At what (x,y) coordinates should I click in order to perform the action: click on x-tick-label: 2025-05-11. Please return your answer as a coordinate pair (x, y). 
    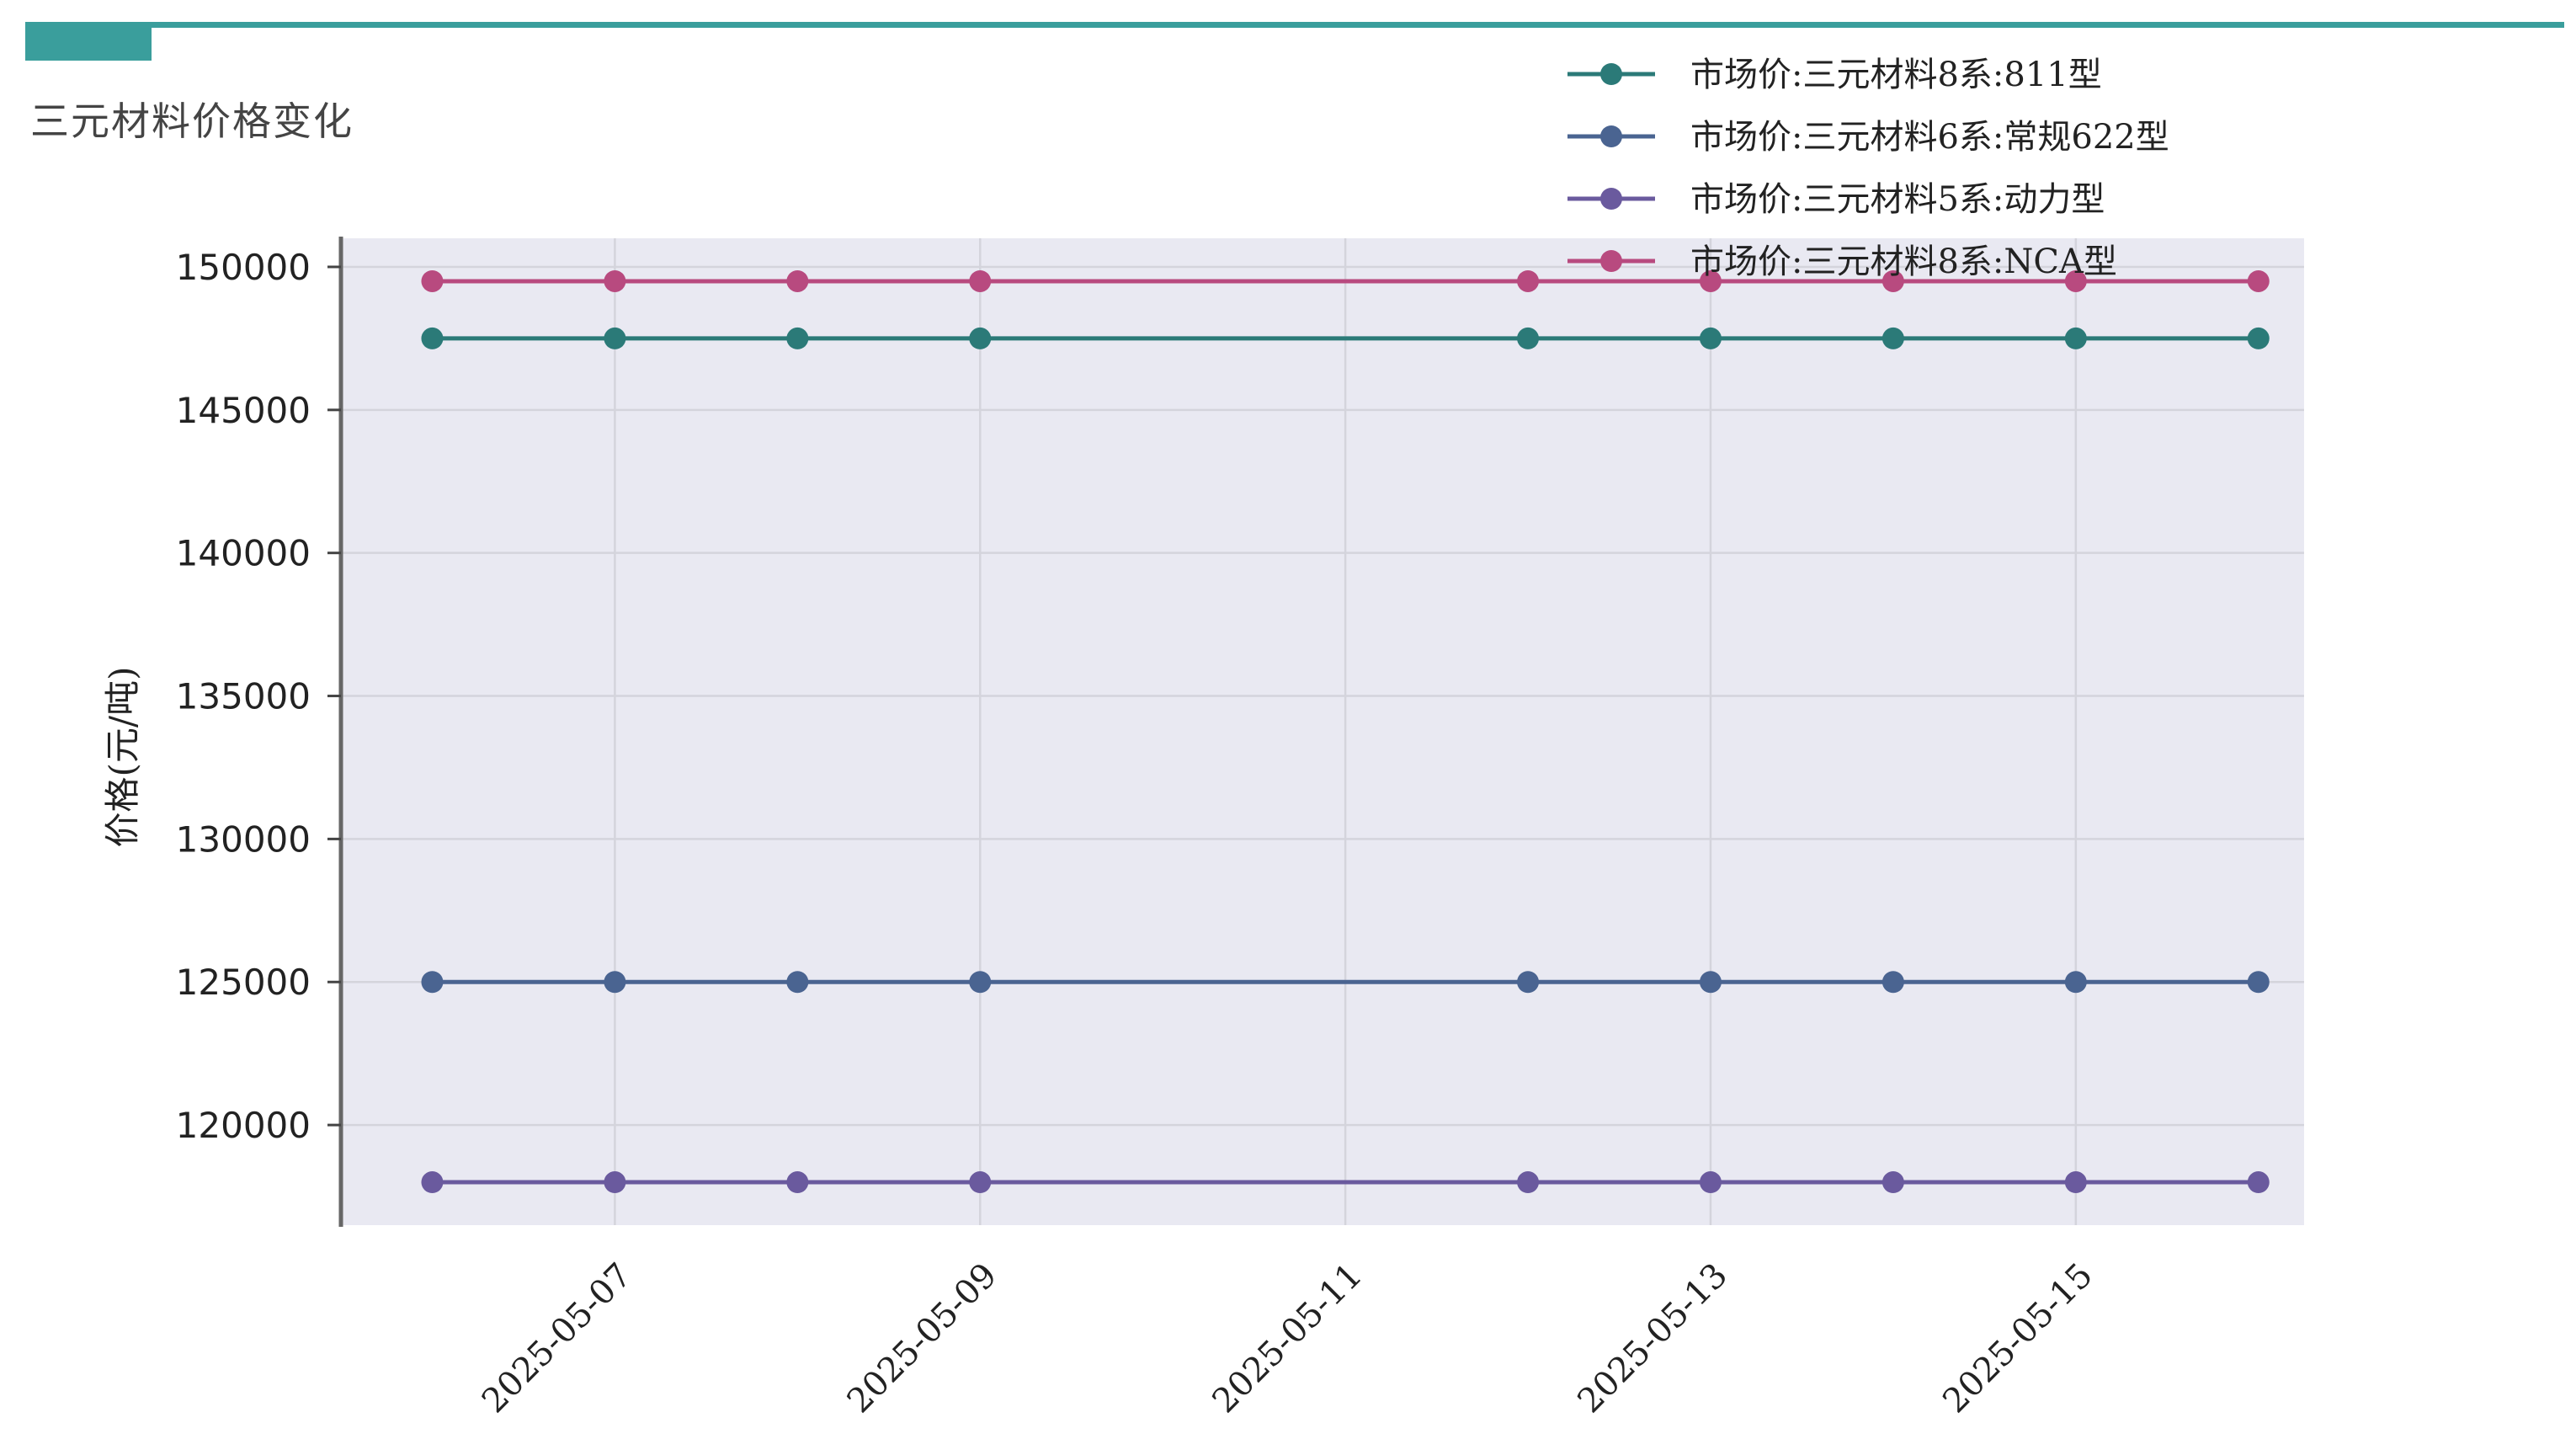
    Looking at the image, I should click on (1288, 1338).